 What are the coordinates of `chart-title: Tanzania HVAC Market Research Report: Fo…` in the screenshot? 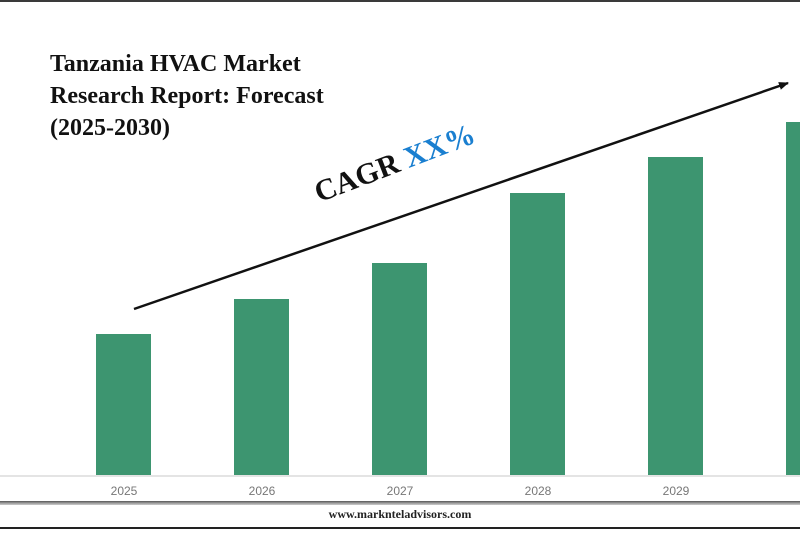 It's located at (187, 96).